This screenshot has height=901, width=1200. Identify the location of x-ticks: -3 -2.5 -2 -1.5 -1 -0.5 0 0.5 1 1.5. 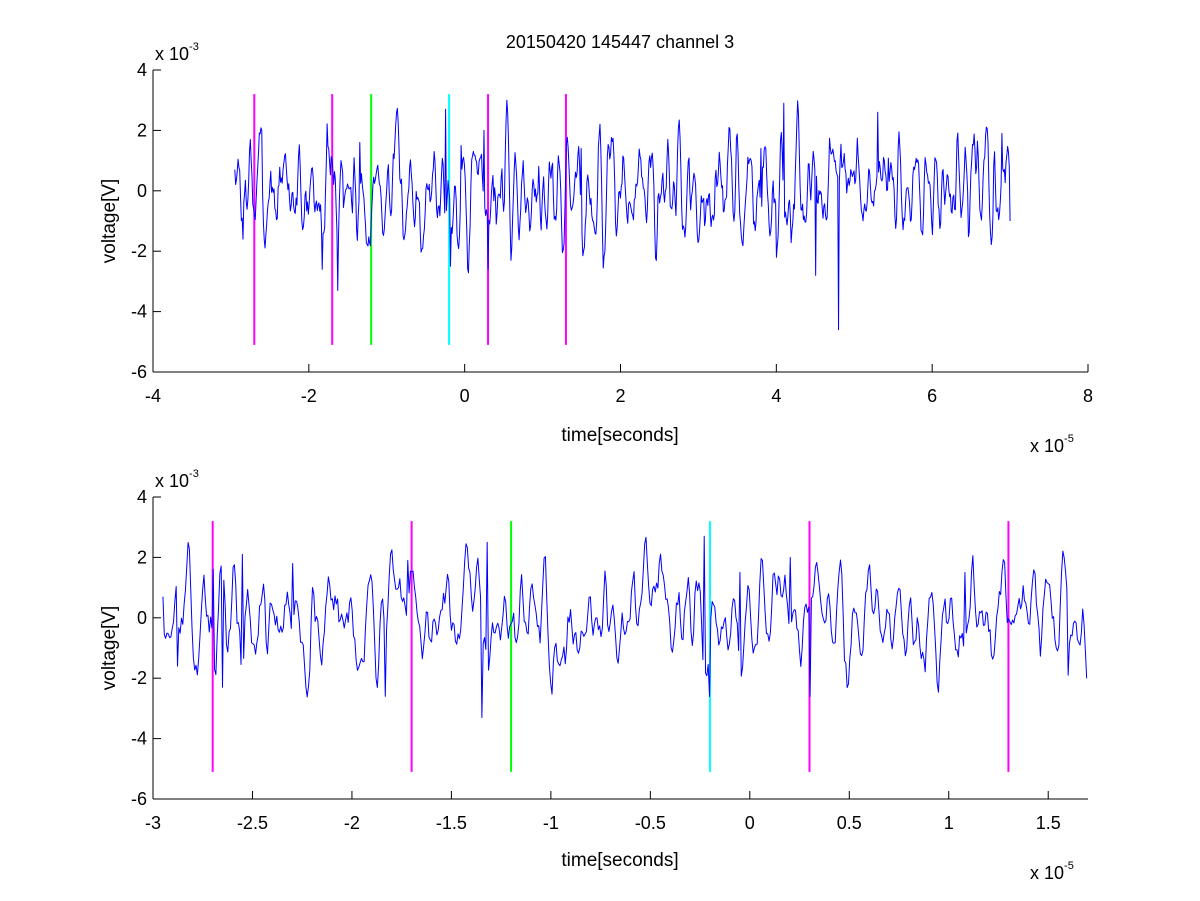
(603, 812).